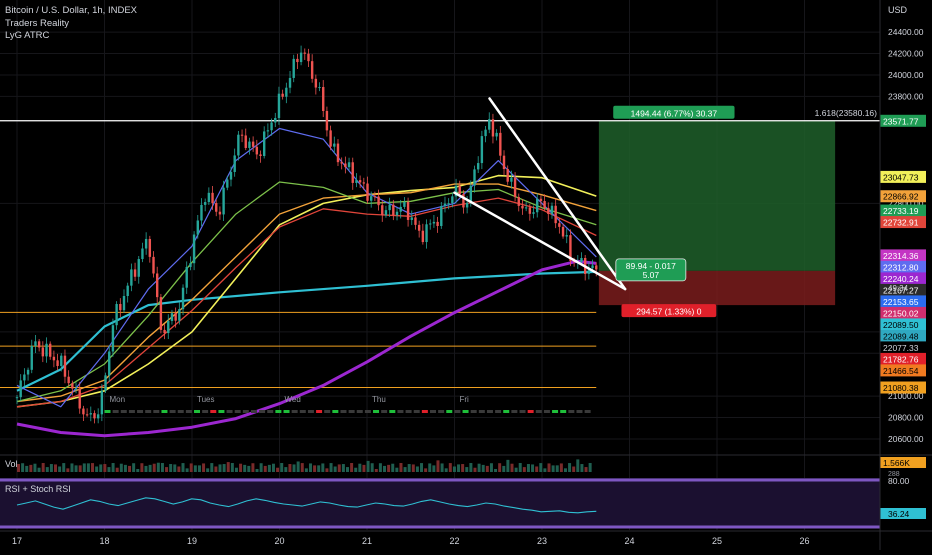 Image resolution: width=932 pixels, height=555 pixels. What do you see at coordinates (717, 541) in the screenshot?
I see `x-tick-25: 25` at bounding box center [717, 541].